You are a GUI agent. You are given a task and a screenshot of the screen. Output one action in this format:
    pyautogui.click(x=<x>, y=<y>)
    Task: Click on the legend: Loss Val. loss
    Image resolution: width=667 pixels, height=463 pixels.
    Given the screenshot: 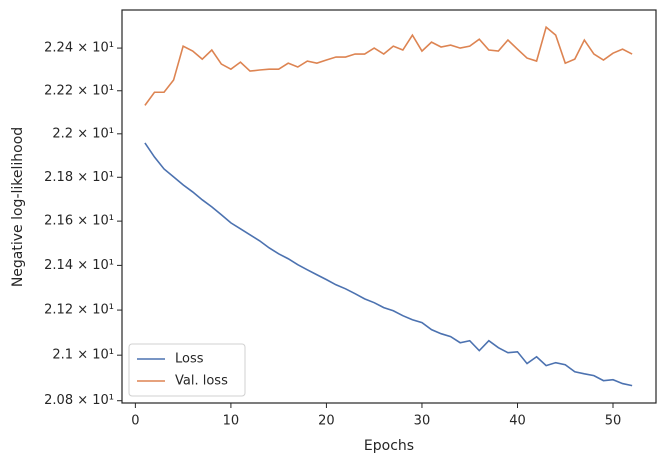 What is the action you would take?
    pyautogui.click(x=187, y=370)
    